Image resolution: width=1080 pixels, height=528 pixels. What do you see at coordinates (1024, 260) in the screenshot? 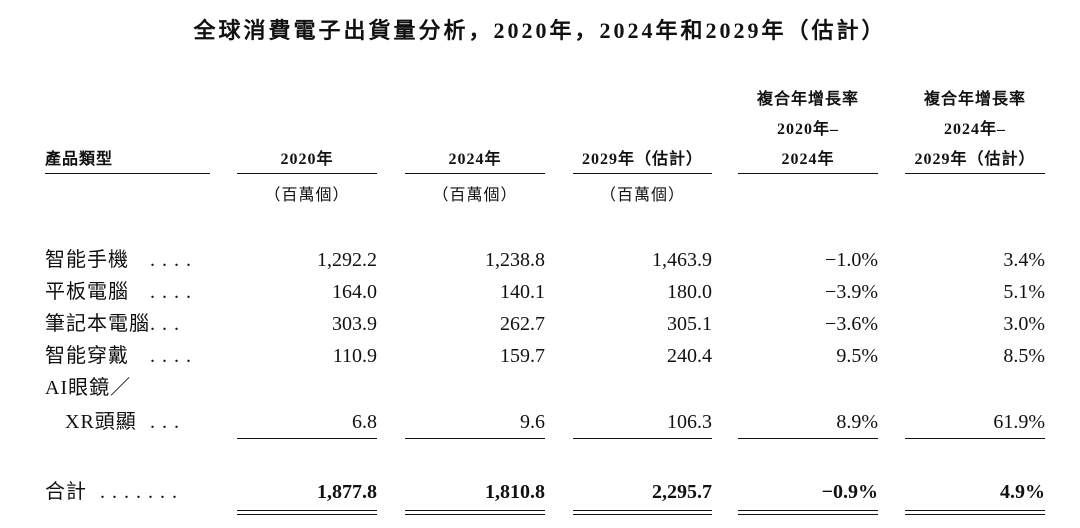
I see `cell-value: 3.4%` at bounding box center [1024, 260].